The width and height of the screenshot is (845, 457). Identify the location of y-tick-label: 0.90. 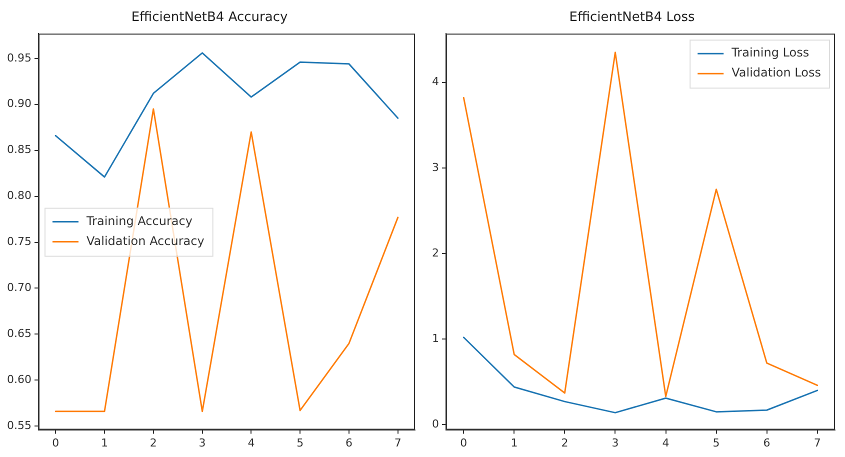
(19, 103).